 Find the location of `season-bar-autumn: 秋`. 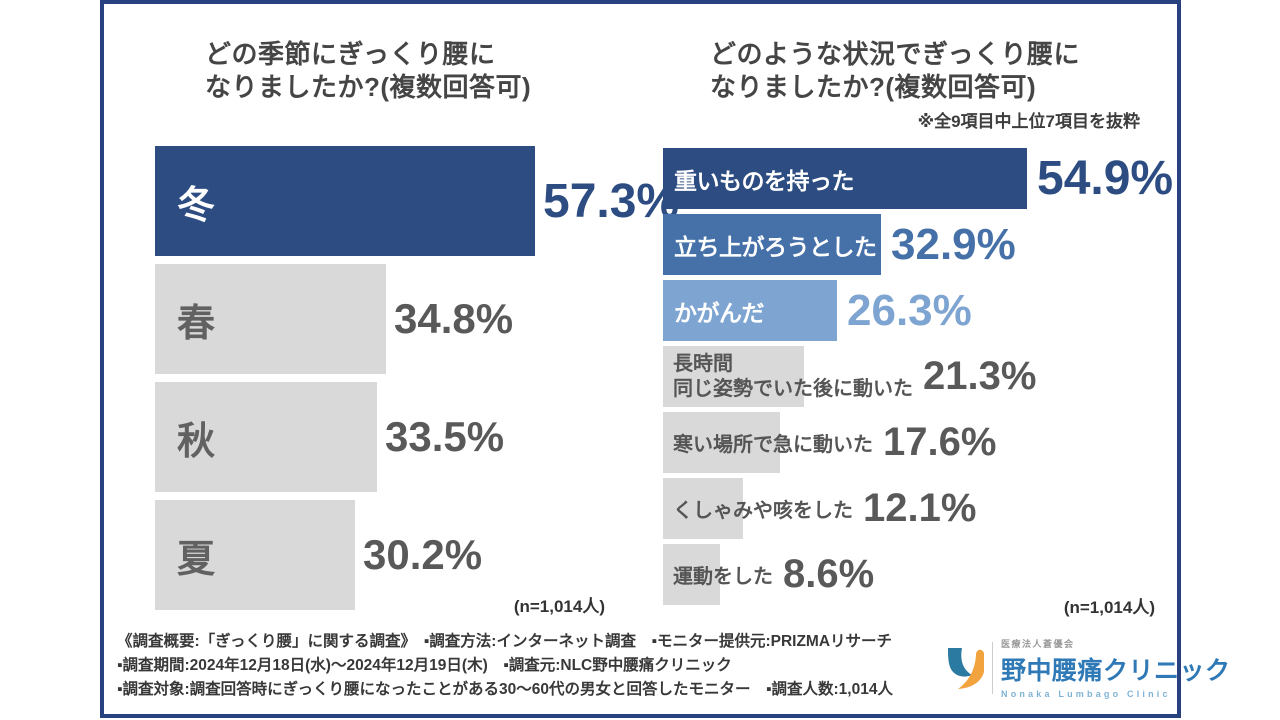

season-bar-autumn: 秋 is located at coordinates (266, 437).